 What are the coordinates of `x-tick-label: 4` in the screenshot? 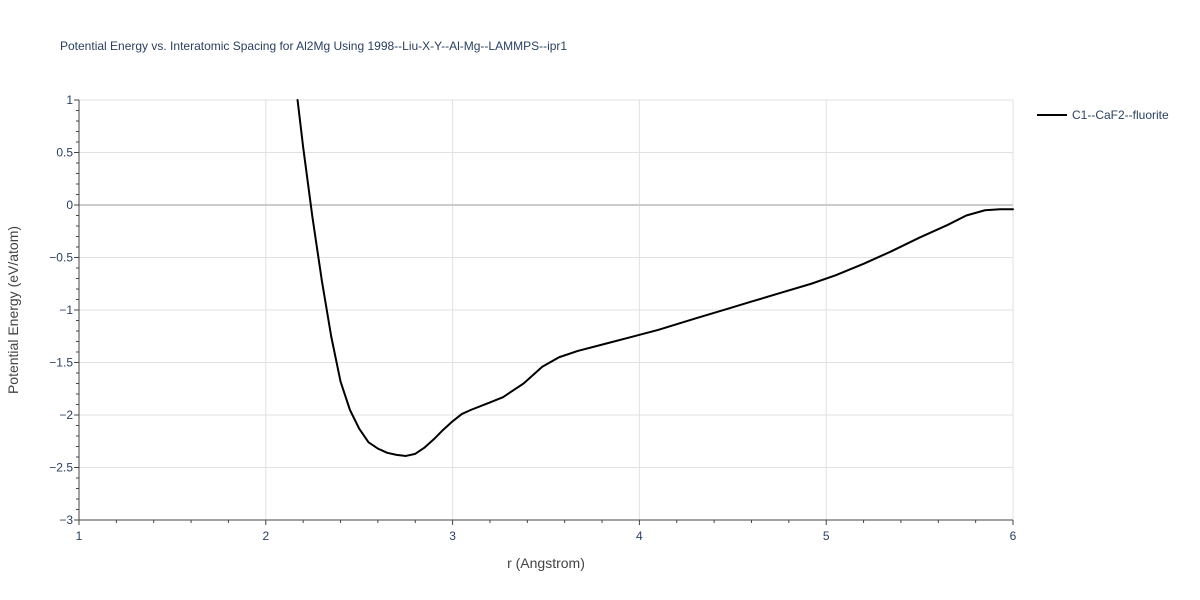 It's located at (639, 536).